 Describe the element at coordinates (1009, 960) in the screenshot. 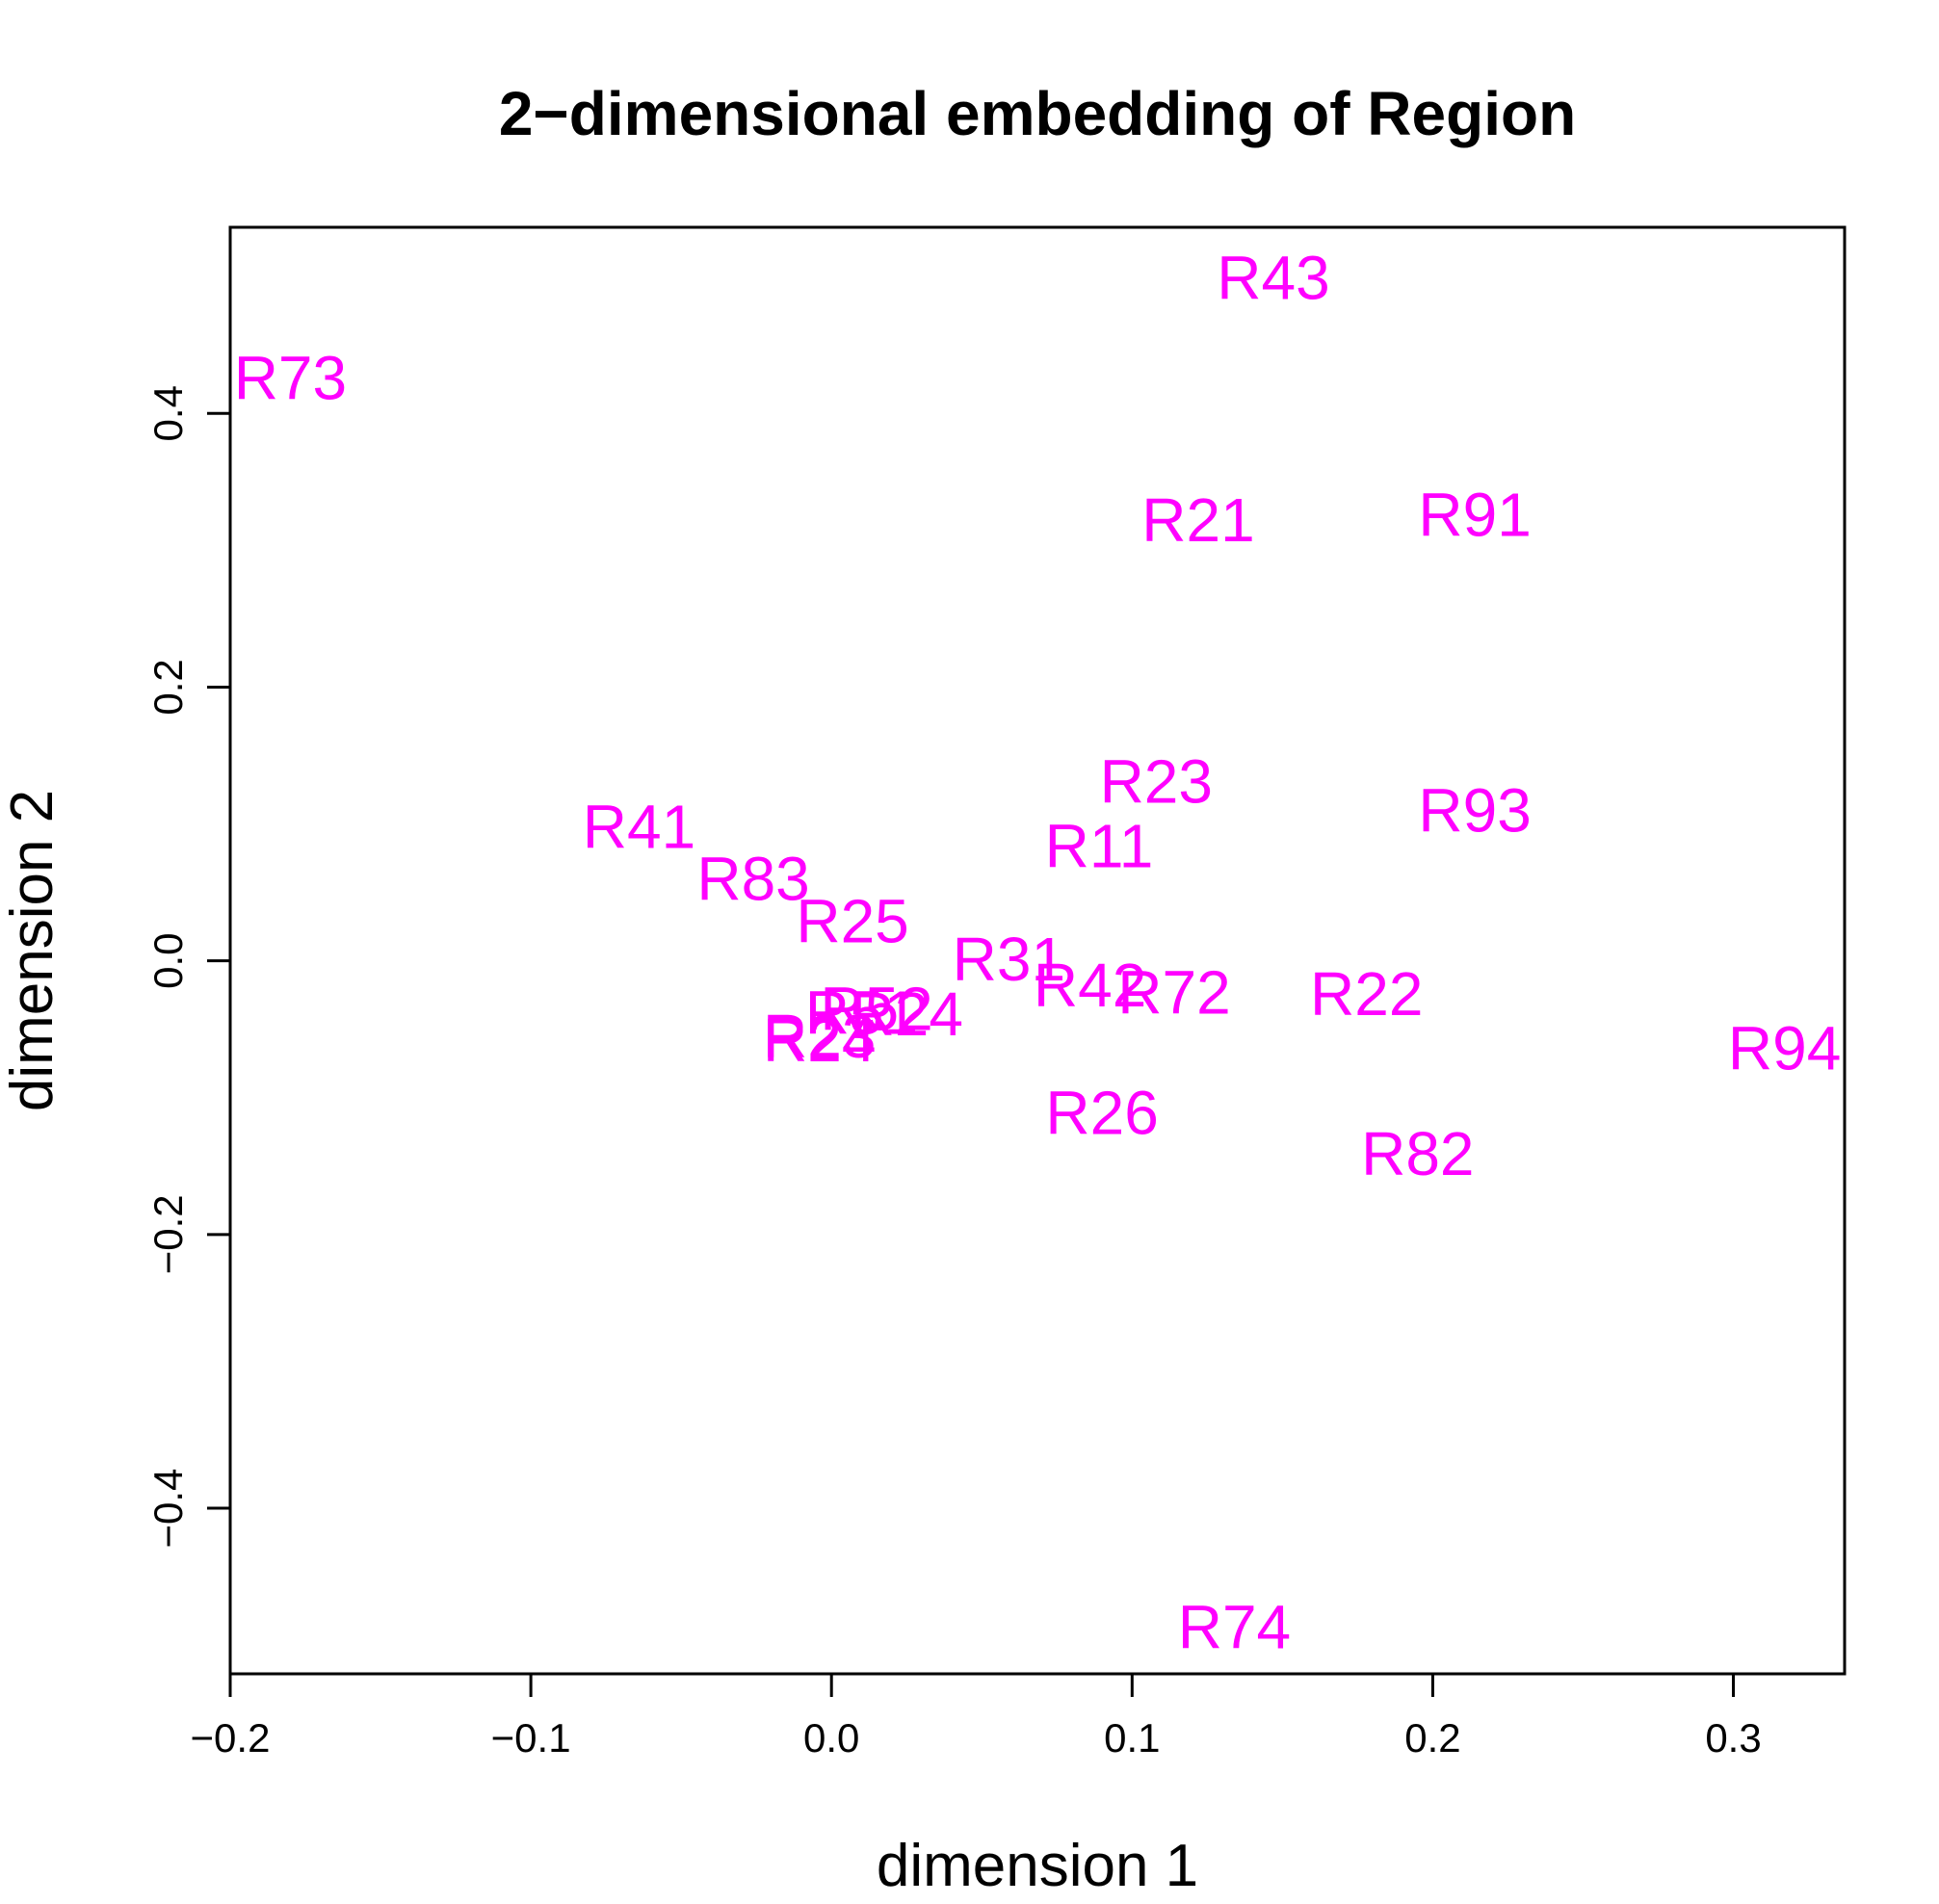

I see `point-label-r31: R31` at that location.